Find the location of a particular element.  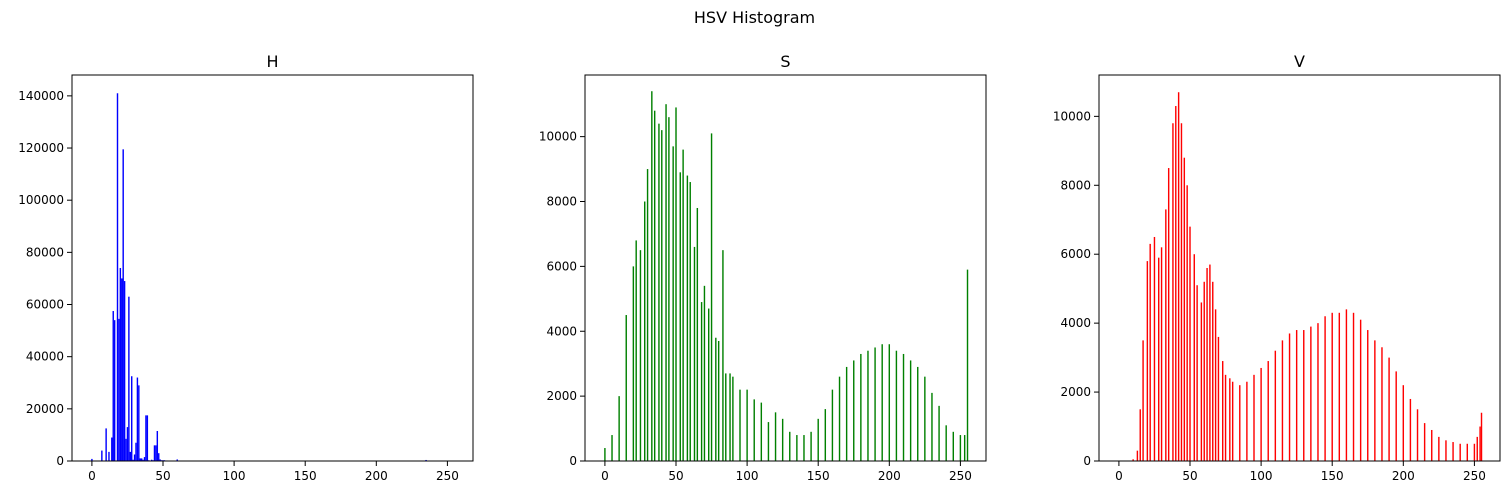

x-tick-label-v: 50 is located at coordinates (1189, 476).